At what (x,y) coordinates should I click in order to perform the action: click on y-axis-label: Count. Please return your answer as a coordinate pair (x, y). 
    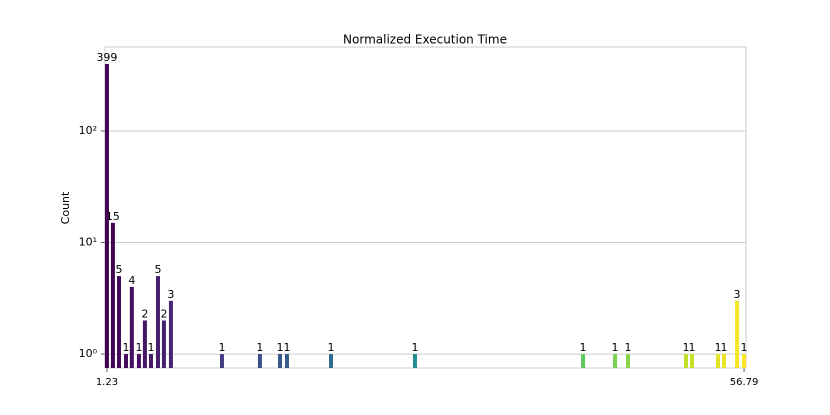
    Looking at the image, I should click on (65, 207).